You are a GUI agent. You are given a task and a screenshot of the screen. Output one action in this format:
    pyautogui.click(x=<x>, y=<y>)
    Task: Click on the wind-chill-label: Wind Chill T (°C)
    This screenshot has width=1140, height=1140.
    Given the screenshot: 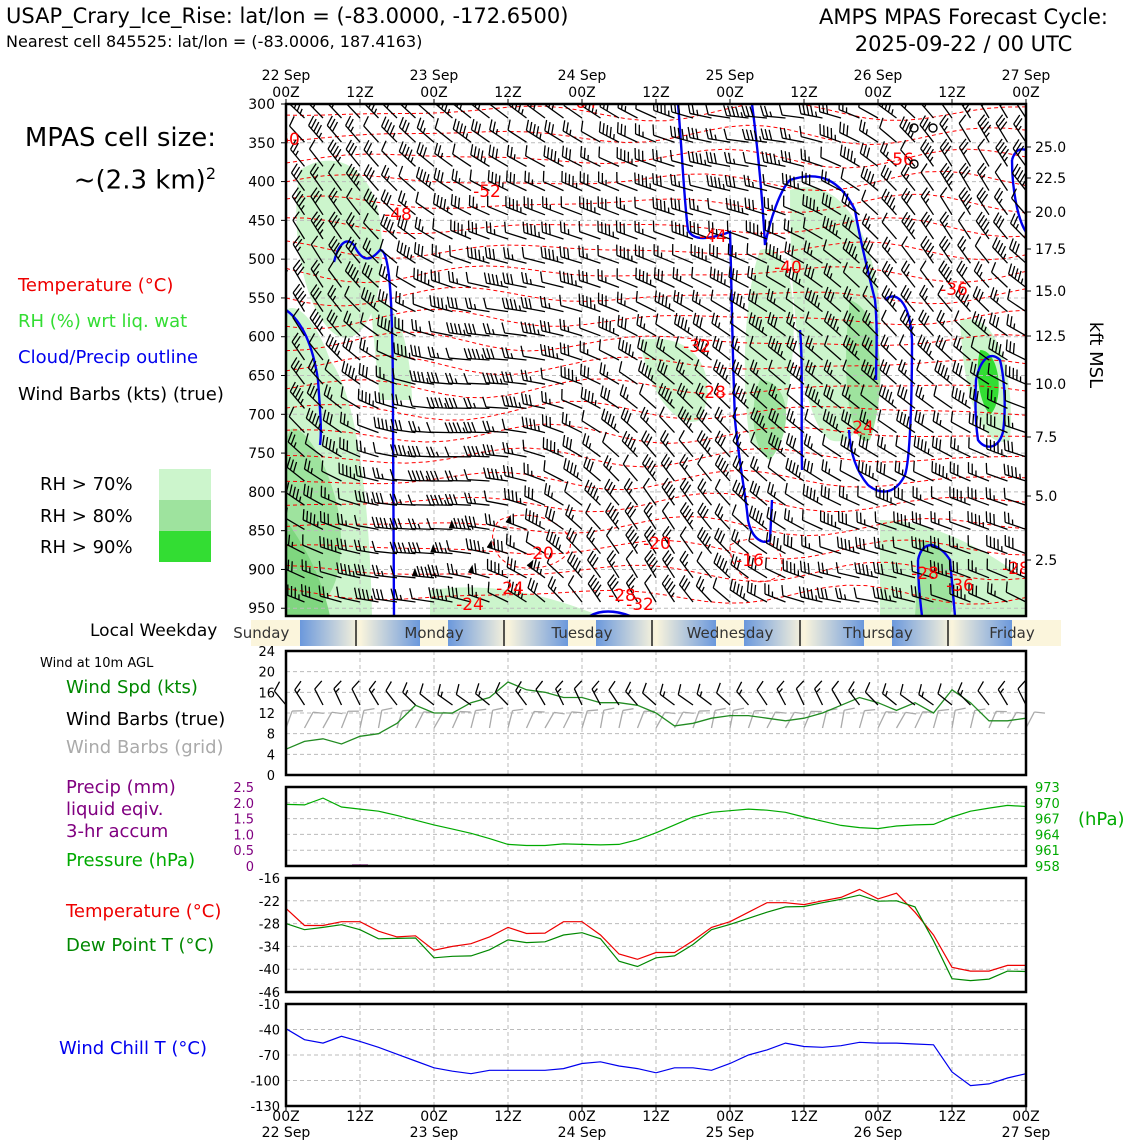 What is the action you would take?
    pyautogui.click(x=133, y=1048)
    